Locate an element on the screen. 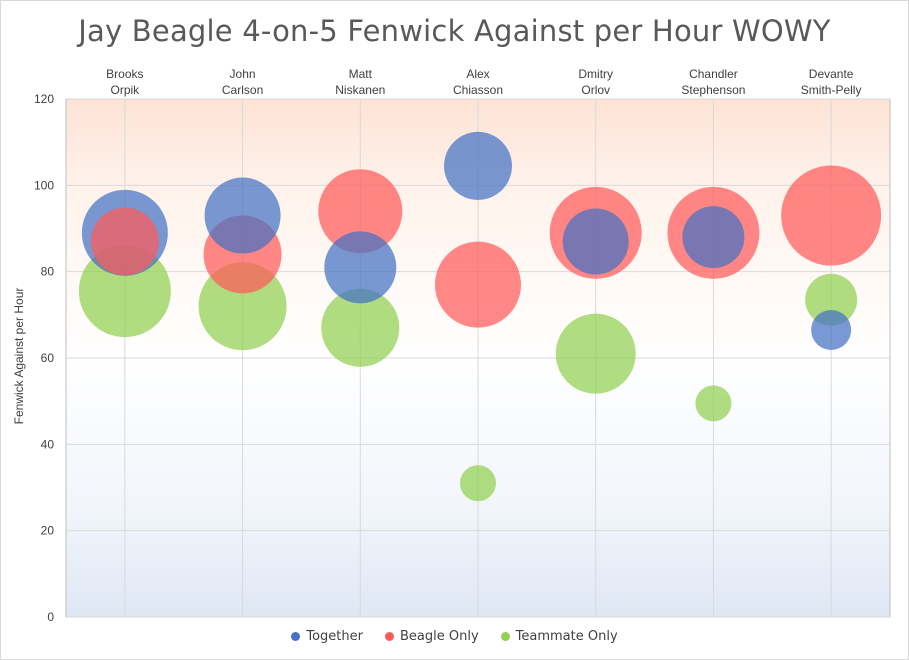 The image size is (909, 660). legend-item: Teammate Only is located at coordinates (559, 636).